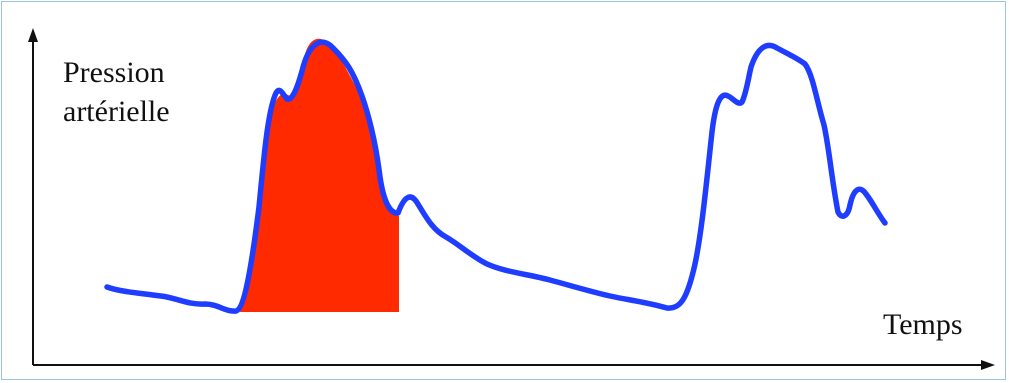 This screenshot has height=383, width=1009. I want to click on x-axis-arrow, so click(988, 365).